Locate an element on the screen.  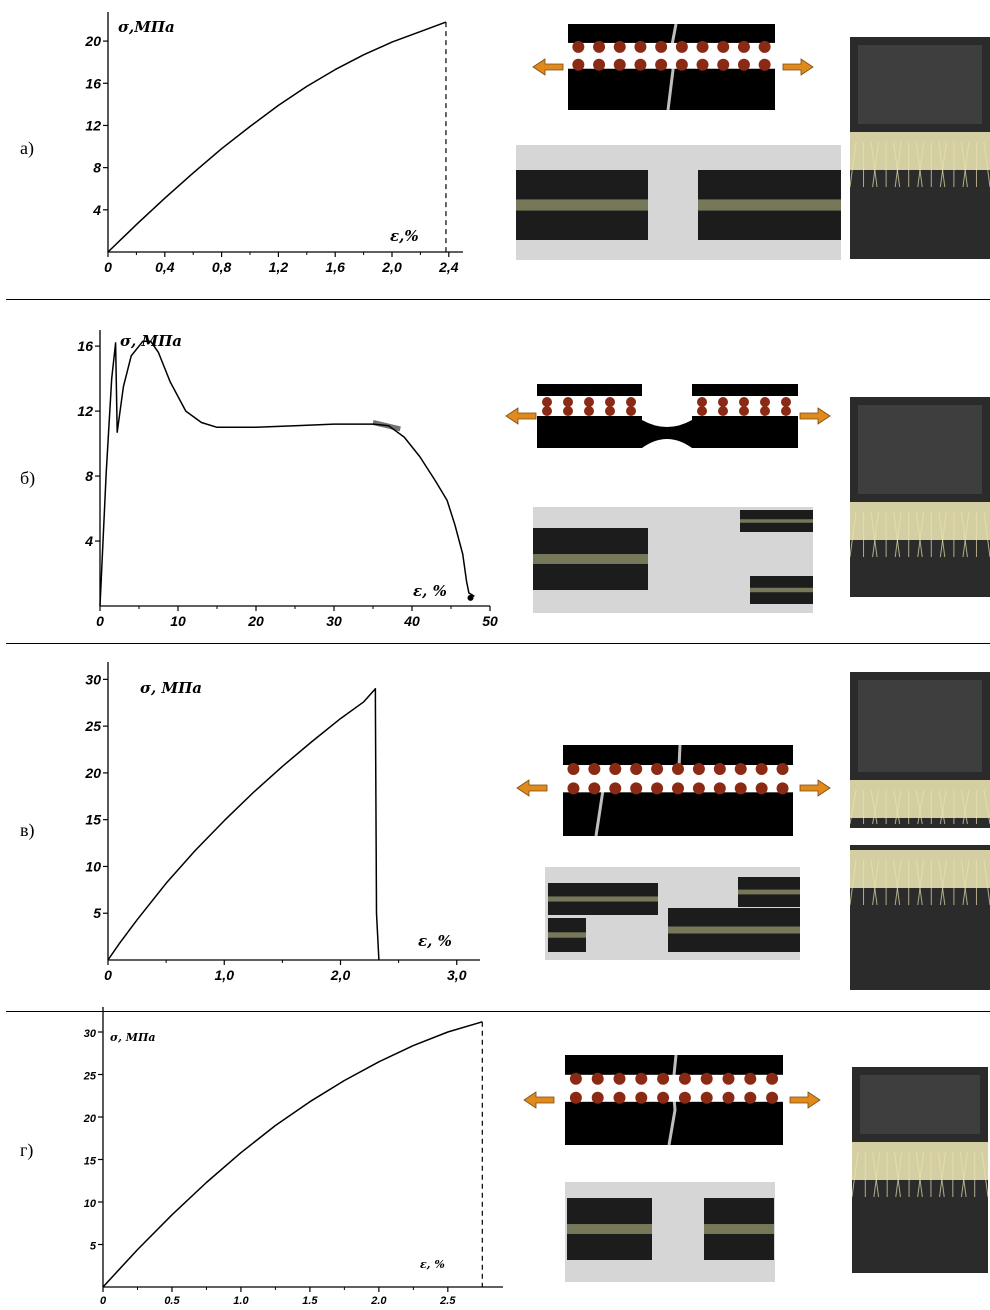
fracture-photo-g is located at coordinates (670, 1232).